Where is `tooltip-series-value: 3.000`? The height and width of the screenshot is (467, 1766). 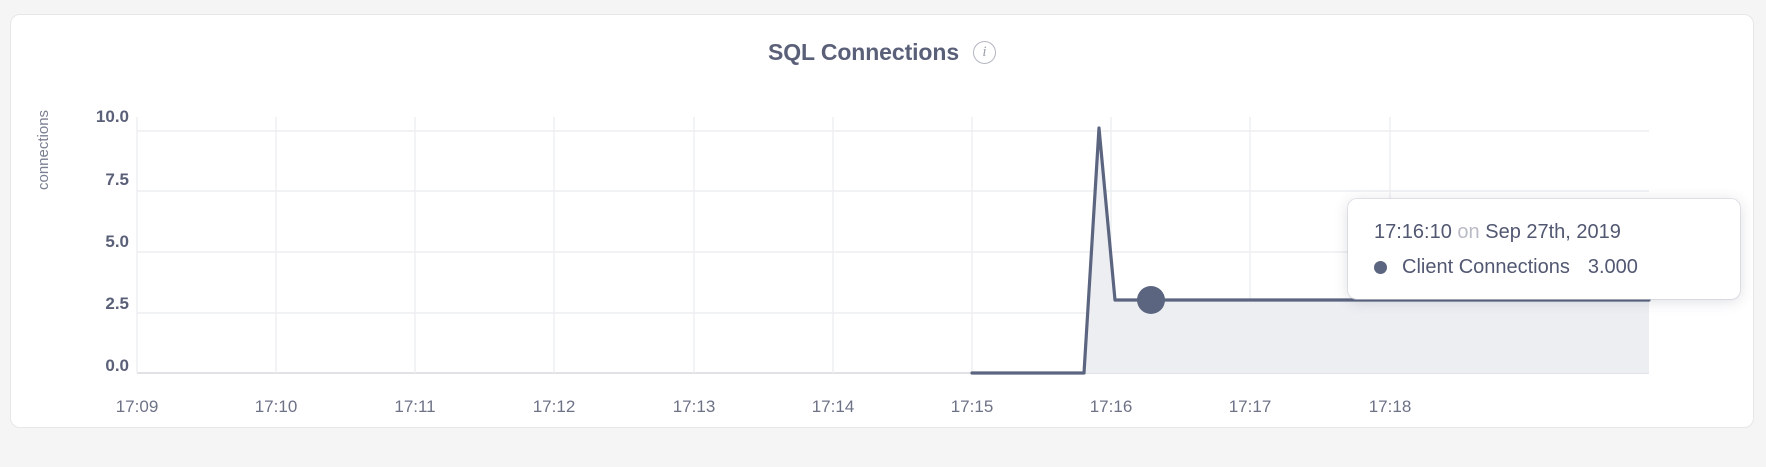 tooltip-series-value: 3.000 is located at coordinates (1612, 267).